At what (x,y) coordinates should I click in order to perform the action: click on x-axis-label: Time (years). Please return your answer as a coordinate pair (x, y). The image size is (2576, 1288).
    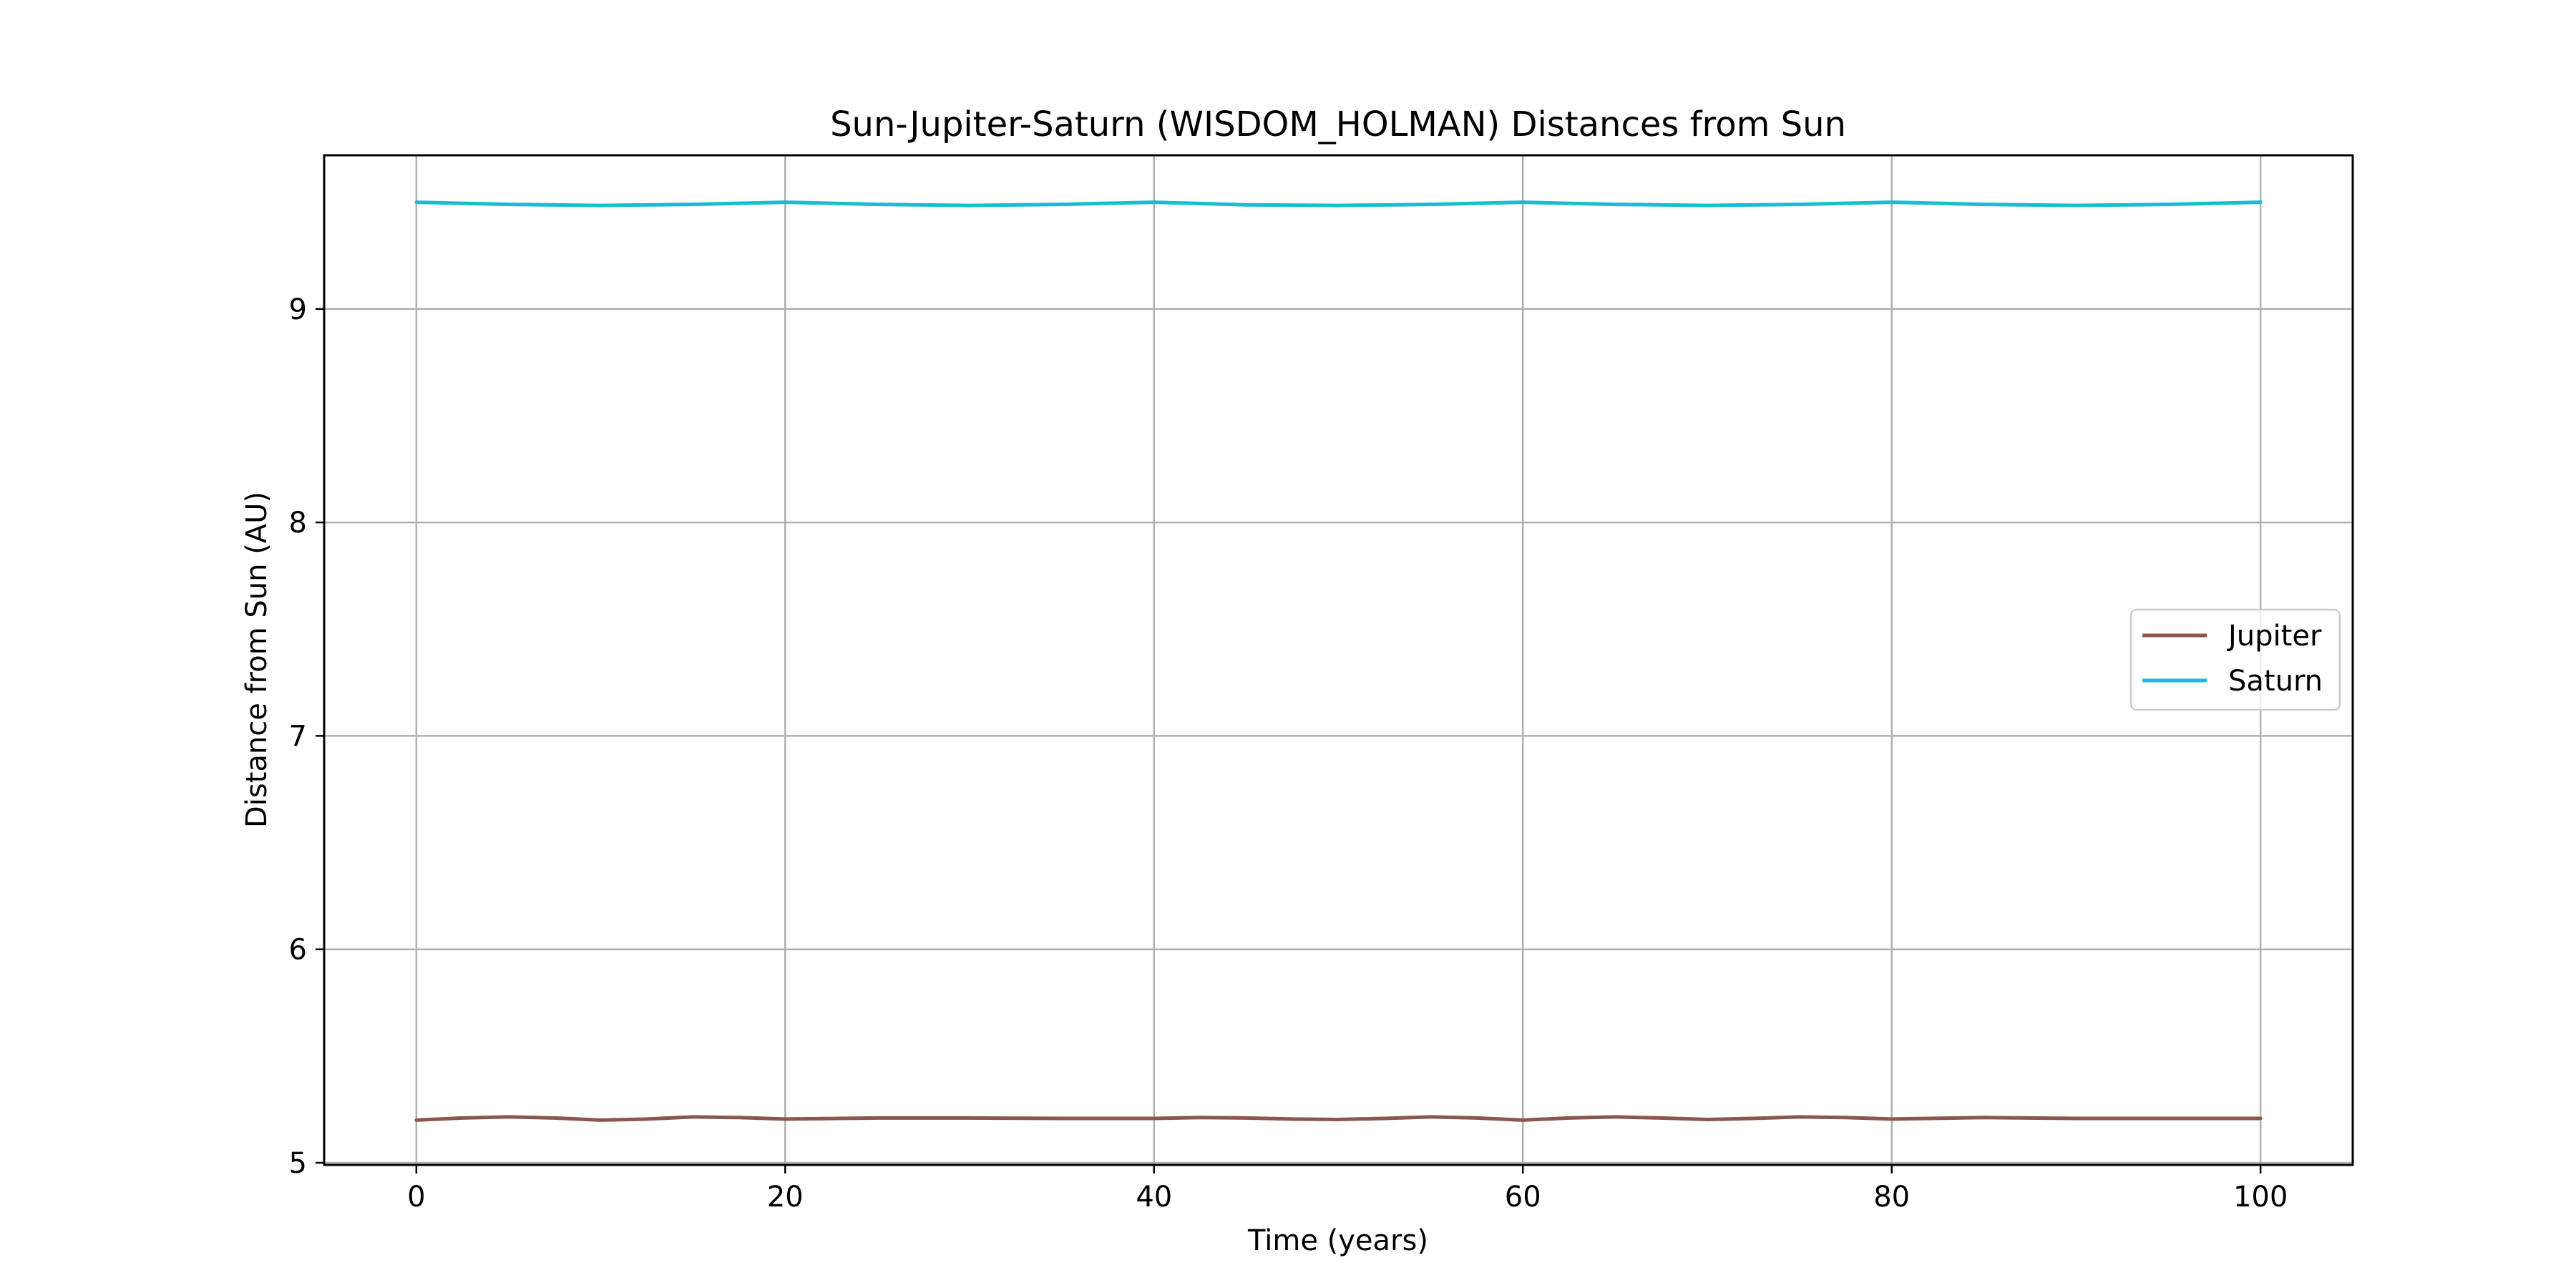
    Looking at the image, I should click on (1337, 1240).